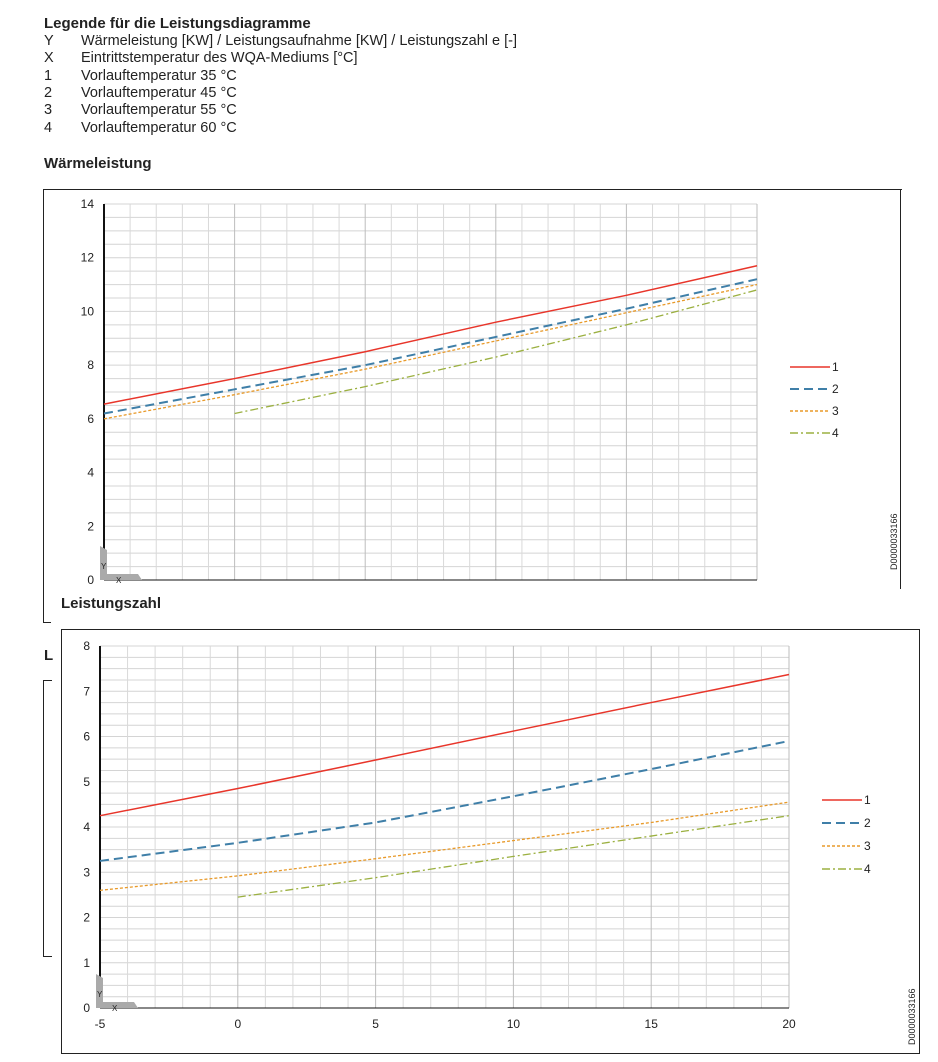 The image size is (938, 1062). What do you see at coordinates (48, 127) in the screenshot?
I see `legend-key: 4` at bounding box center [48, 127].